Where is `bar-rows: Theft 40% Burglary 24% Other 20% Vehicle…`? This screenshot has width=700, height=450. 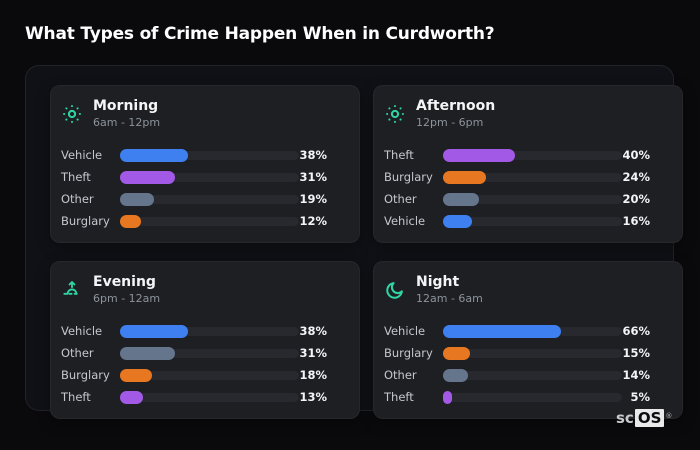
bar-rows: Theft 40% Burglary 24% Other 20% Vehicle… is located at coordinates (528, 188).